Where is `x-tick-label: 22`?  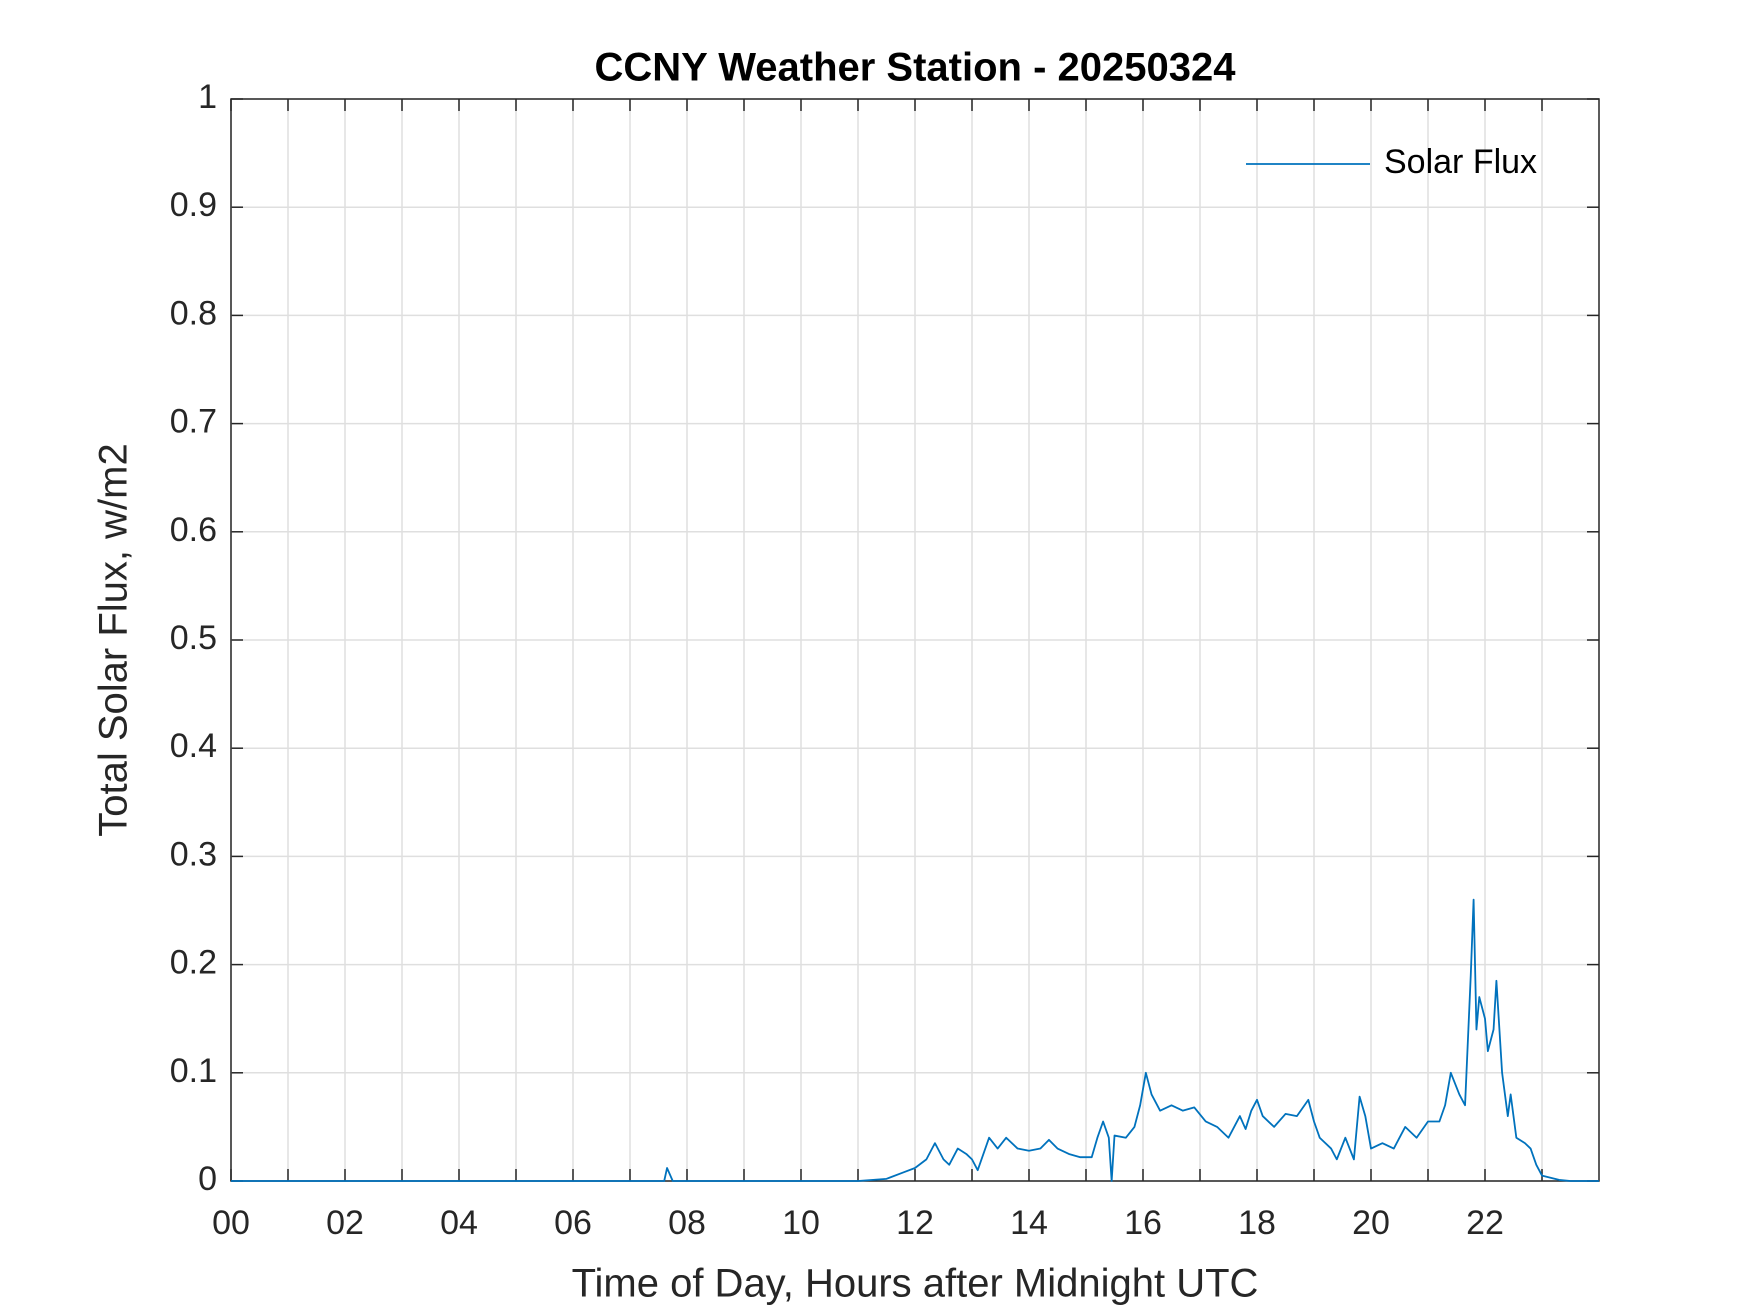
x-tick-label: 22 is located at coordinates (1485, 1223).